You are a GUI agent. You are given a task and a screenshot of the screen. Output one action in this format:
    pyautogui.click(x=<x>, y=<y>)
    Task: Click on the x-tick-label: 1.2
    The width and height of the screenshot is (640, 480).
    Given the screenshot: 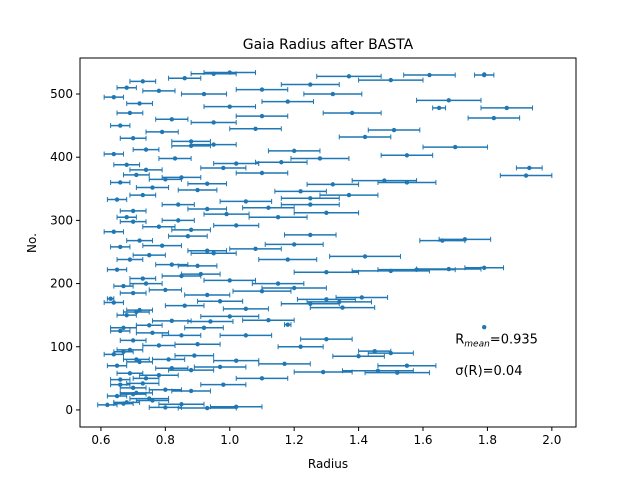 What is the action you would take?
    pyautogui.click(x=294, y=440)
    